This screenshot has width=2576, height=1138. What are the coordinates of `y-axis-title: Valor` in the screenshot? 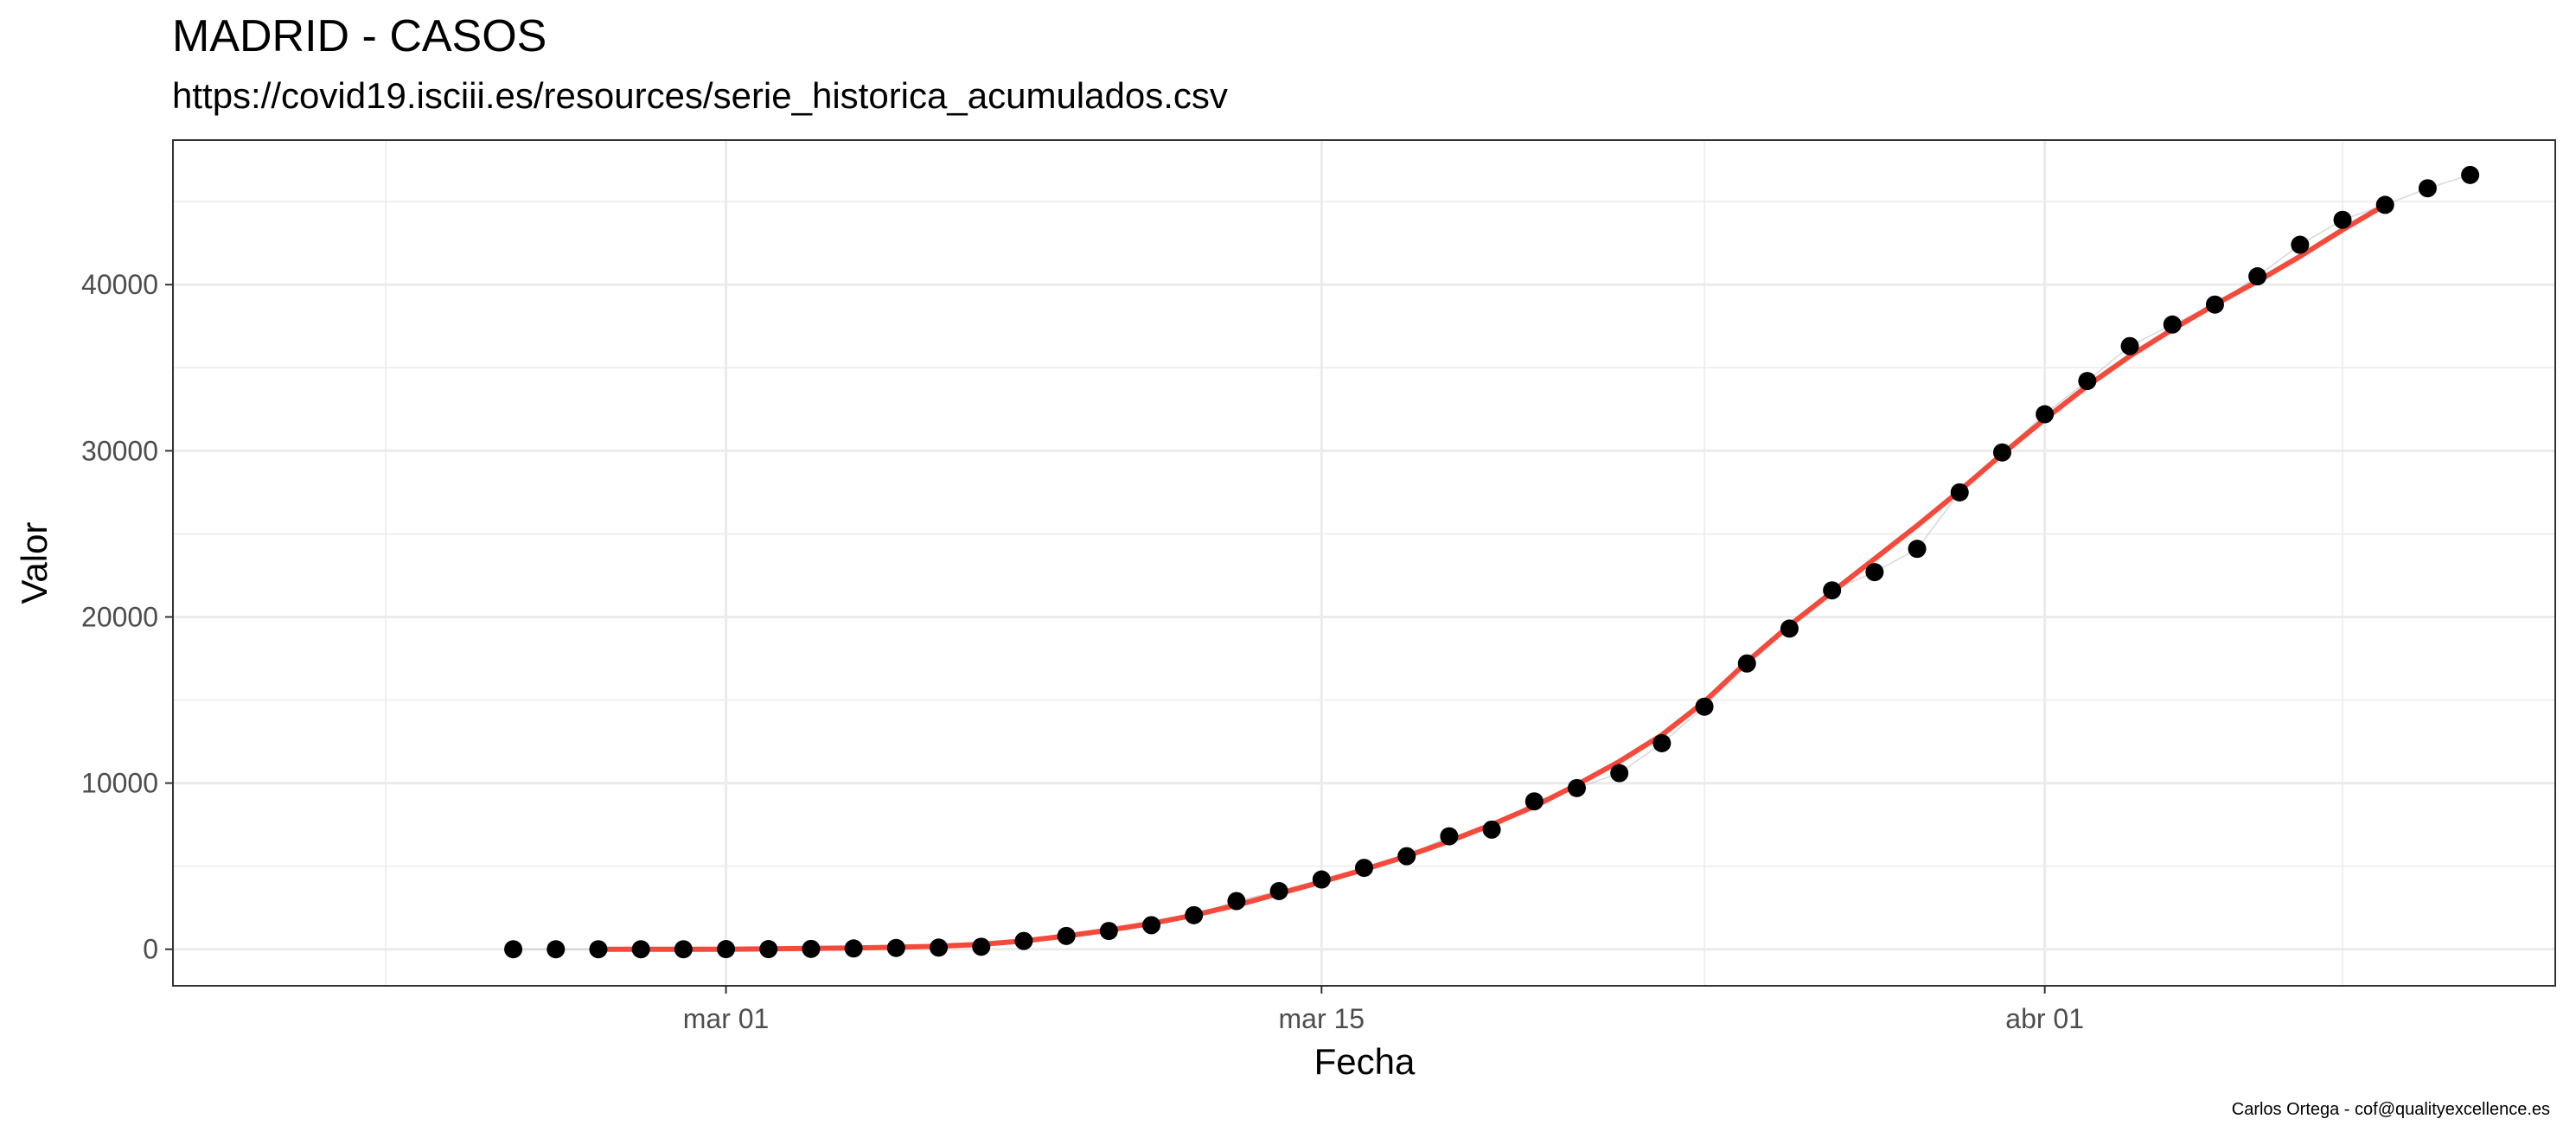 It's located at (34, 563).